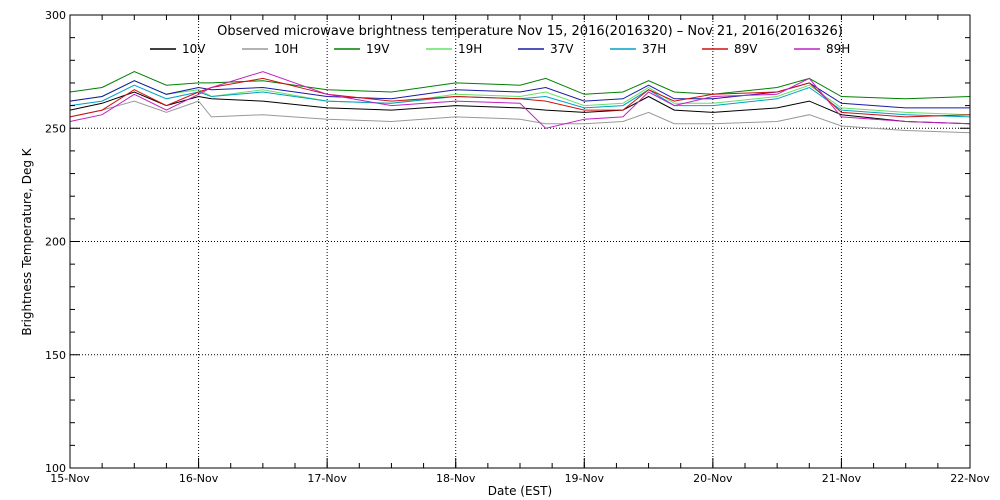  Describe the element at coordinates (562, 49) in the screenshot. I see `legend-label-37v: 37V` at that location.